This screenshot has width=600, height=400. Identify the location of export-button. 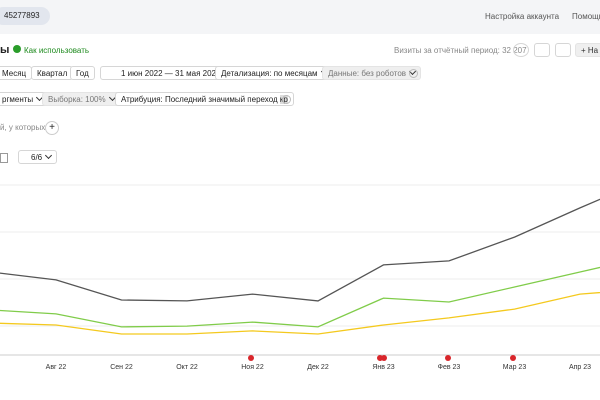
(542, 50).